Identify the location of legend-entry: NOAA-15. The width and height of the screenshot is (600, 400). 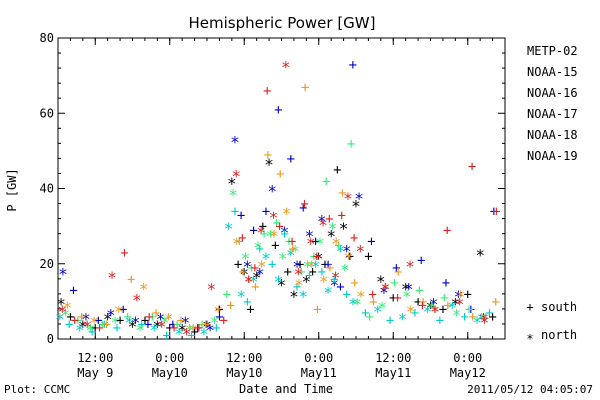
(552, 72).